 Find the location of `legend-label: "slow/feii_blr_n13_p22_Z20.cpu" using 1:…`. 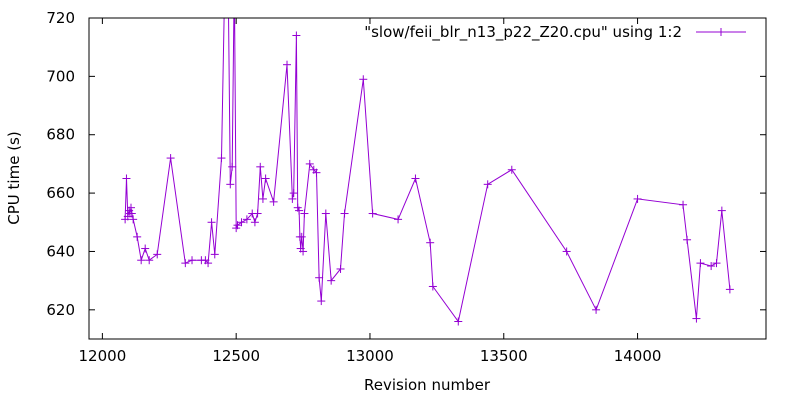

legend-label: "slow/feii_blr_n13_p22_Z20.cpu" using 1:… is located at coordinates (523, 32).